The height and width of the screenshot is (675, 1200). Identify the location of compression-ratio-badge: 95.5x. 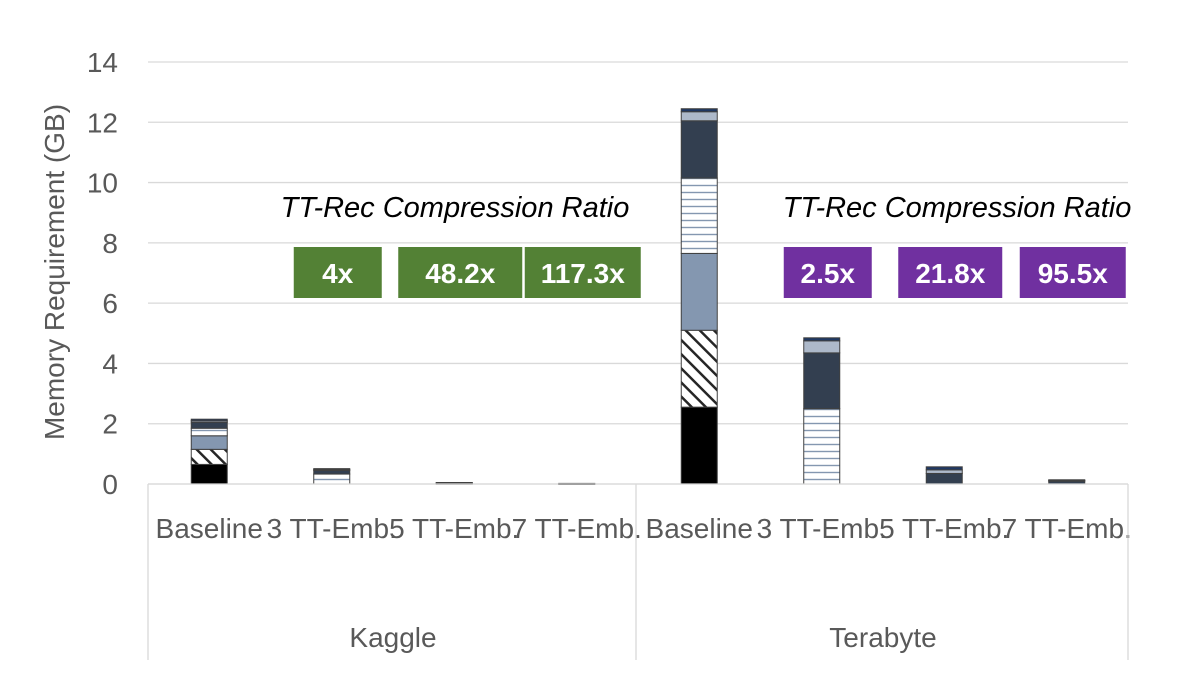
(1072, 272).